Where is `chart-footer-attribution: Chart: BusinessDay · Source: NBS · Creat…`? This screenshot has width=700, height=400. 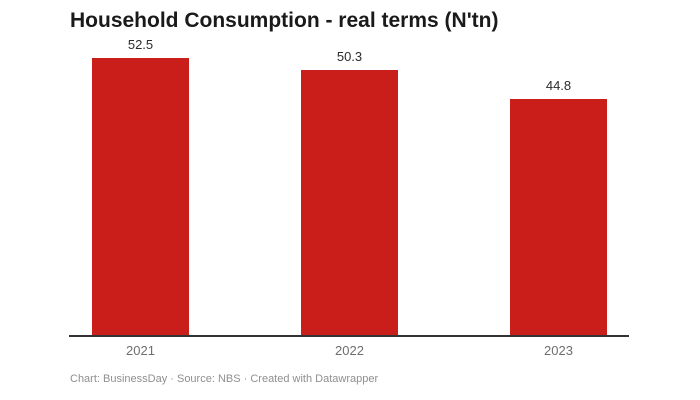 chart-footer-attribution: Chart: BusinessDay · Source: NBS · Creat… is located at coordinates (224, 379).